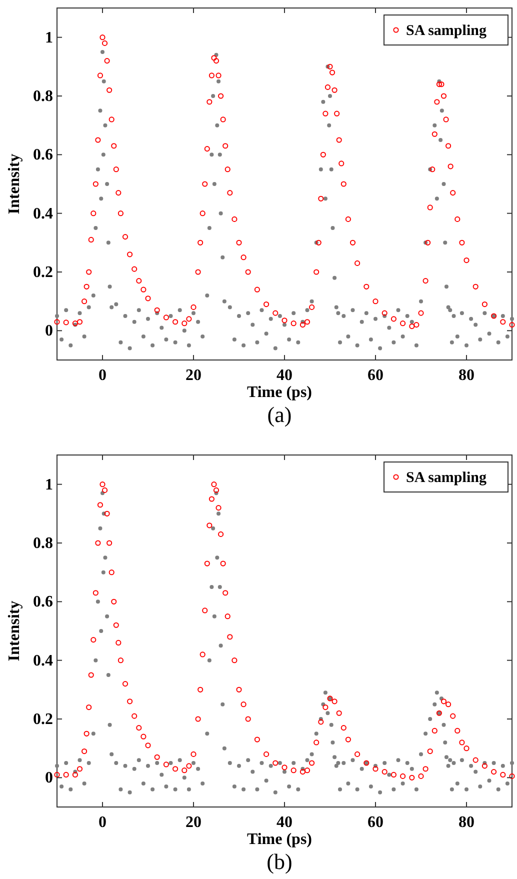  What do you see at coordinates (279, 861) in the screenshot?
I see `text: (b)` at bounding box center [279, 861].